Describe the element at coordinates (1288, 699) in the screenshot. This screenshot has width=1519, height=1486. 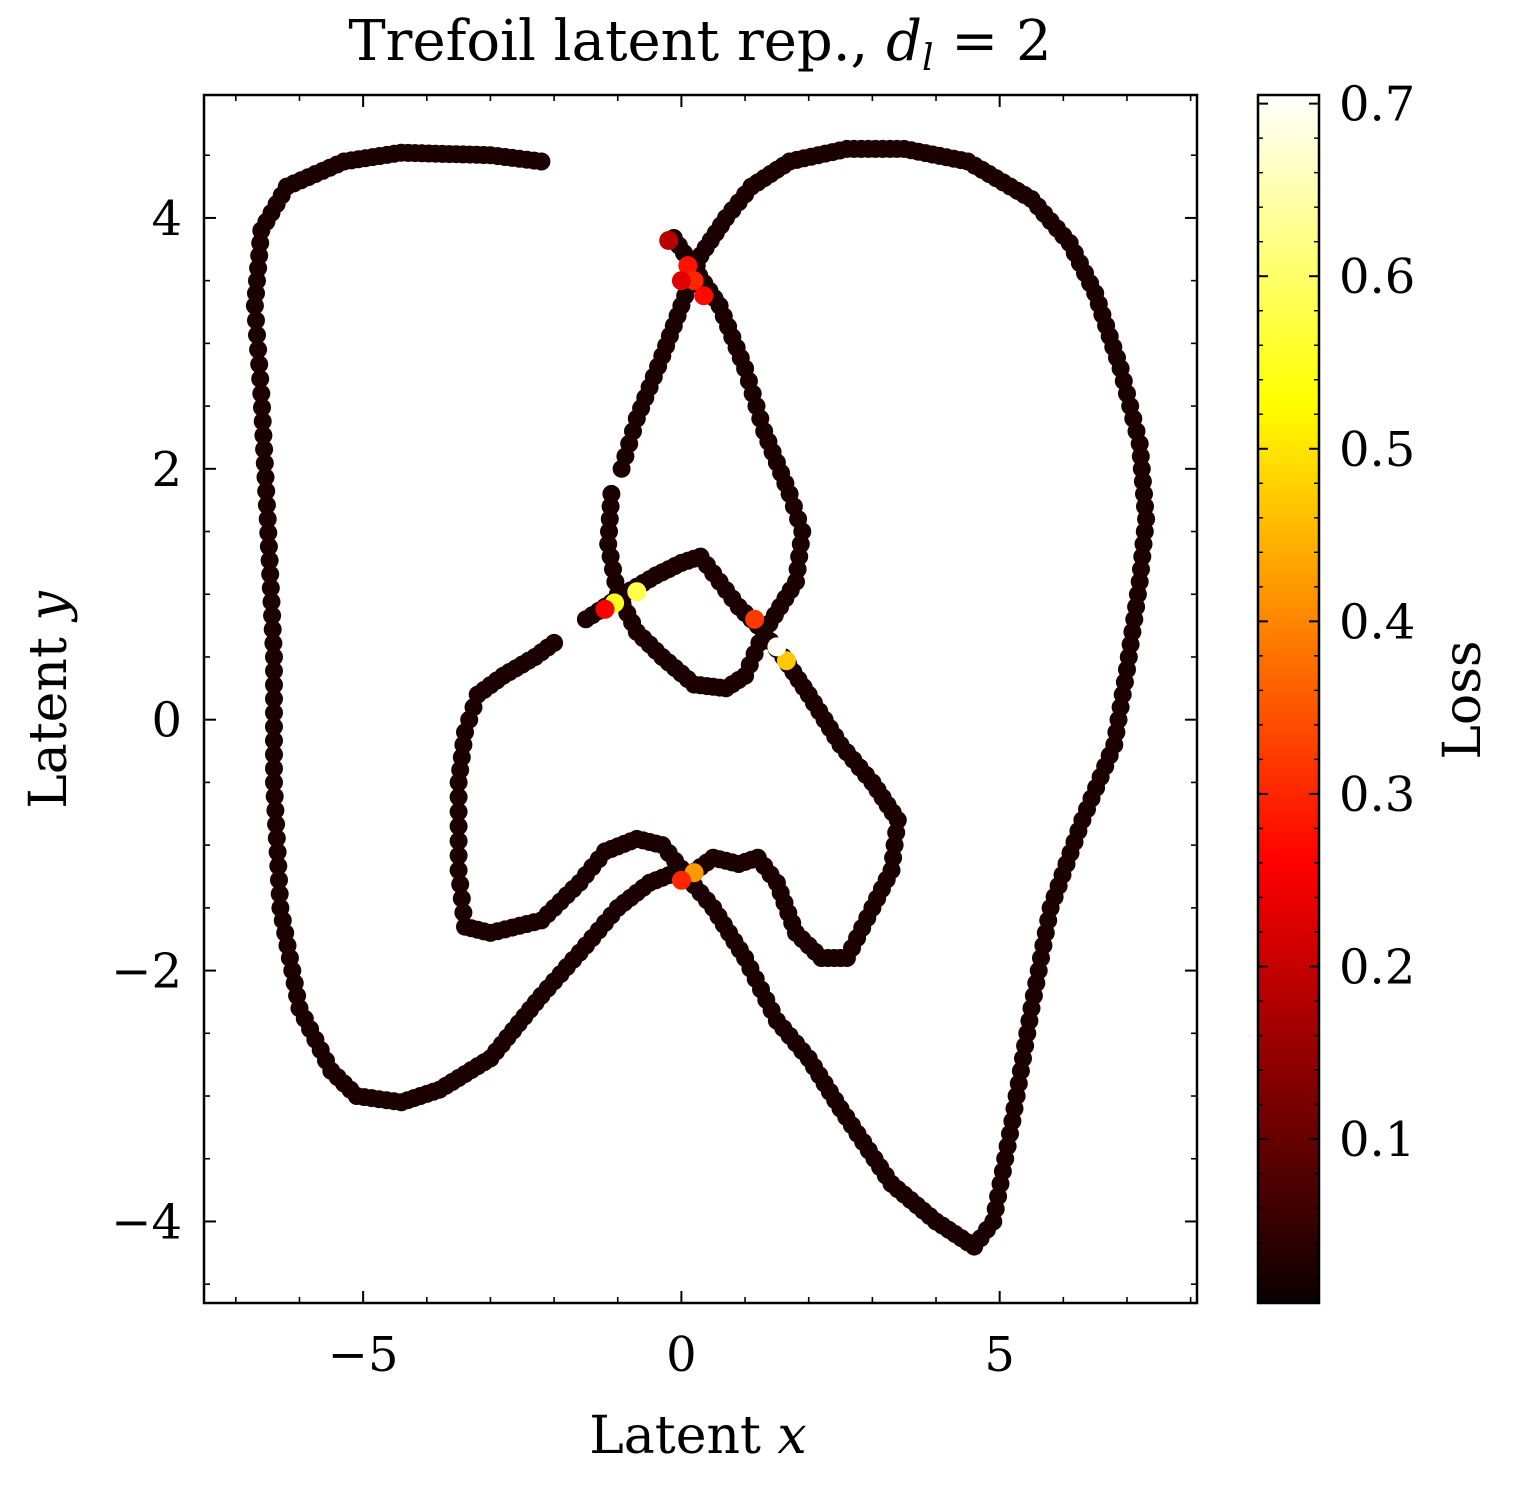
I see `colorbar` at that location.